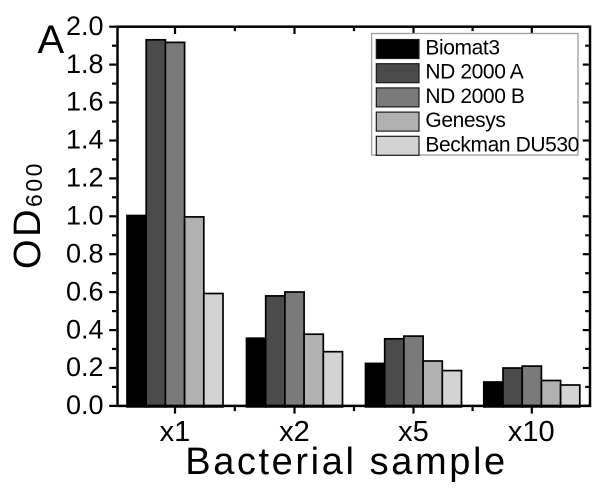 This screenshot has height=491, width=600. I want to click on svg-text: 0.2, so click(85, 367).